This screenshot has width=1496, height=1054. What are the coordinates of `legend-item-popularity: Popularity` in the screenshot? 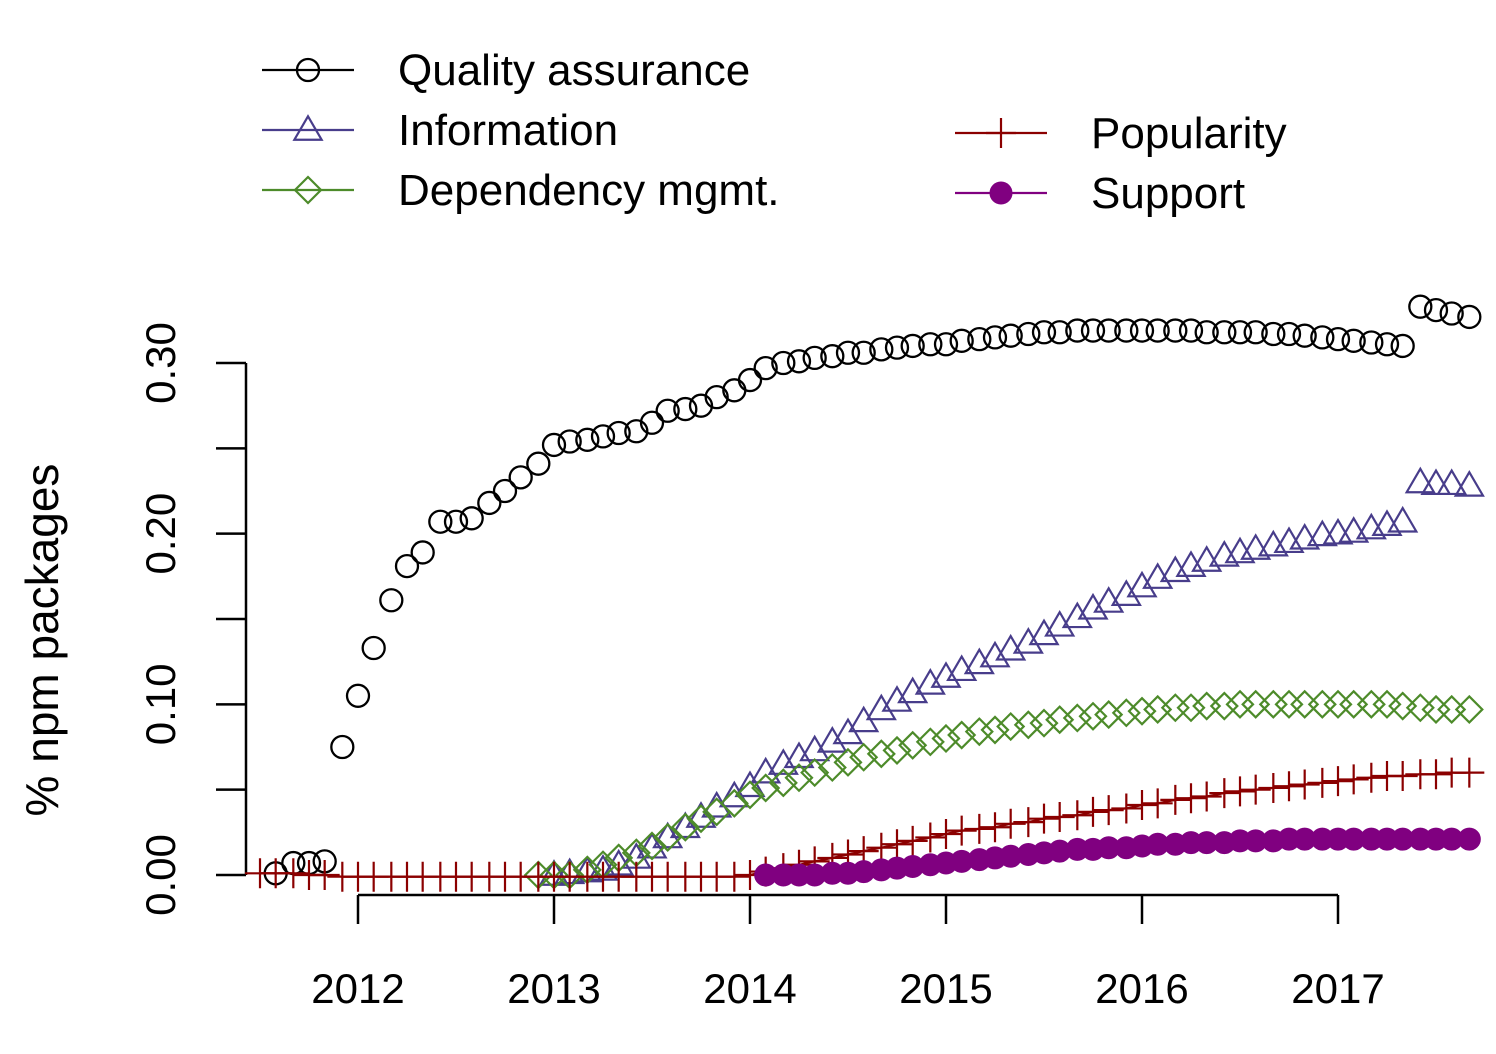 It's located at (1121, 133).